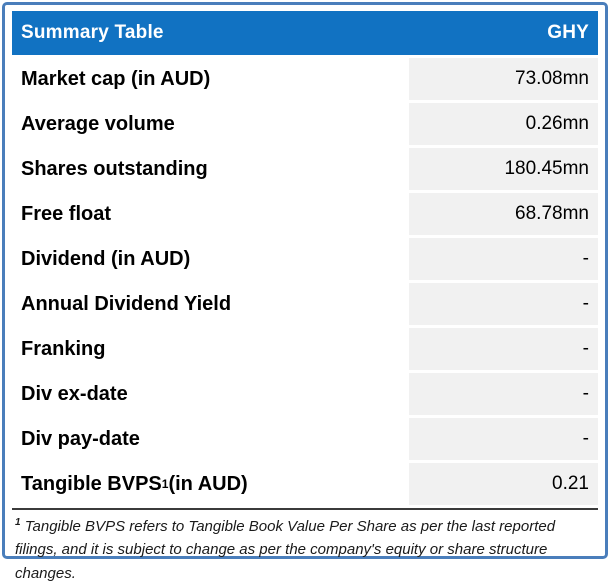 This screenshot has width=611, height=585. I want to click on tangible-bvps-label-suffix: (in AUD), so click(208, 483).